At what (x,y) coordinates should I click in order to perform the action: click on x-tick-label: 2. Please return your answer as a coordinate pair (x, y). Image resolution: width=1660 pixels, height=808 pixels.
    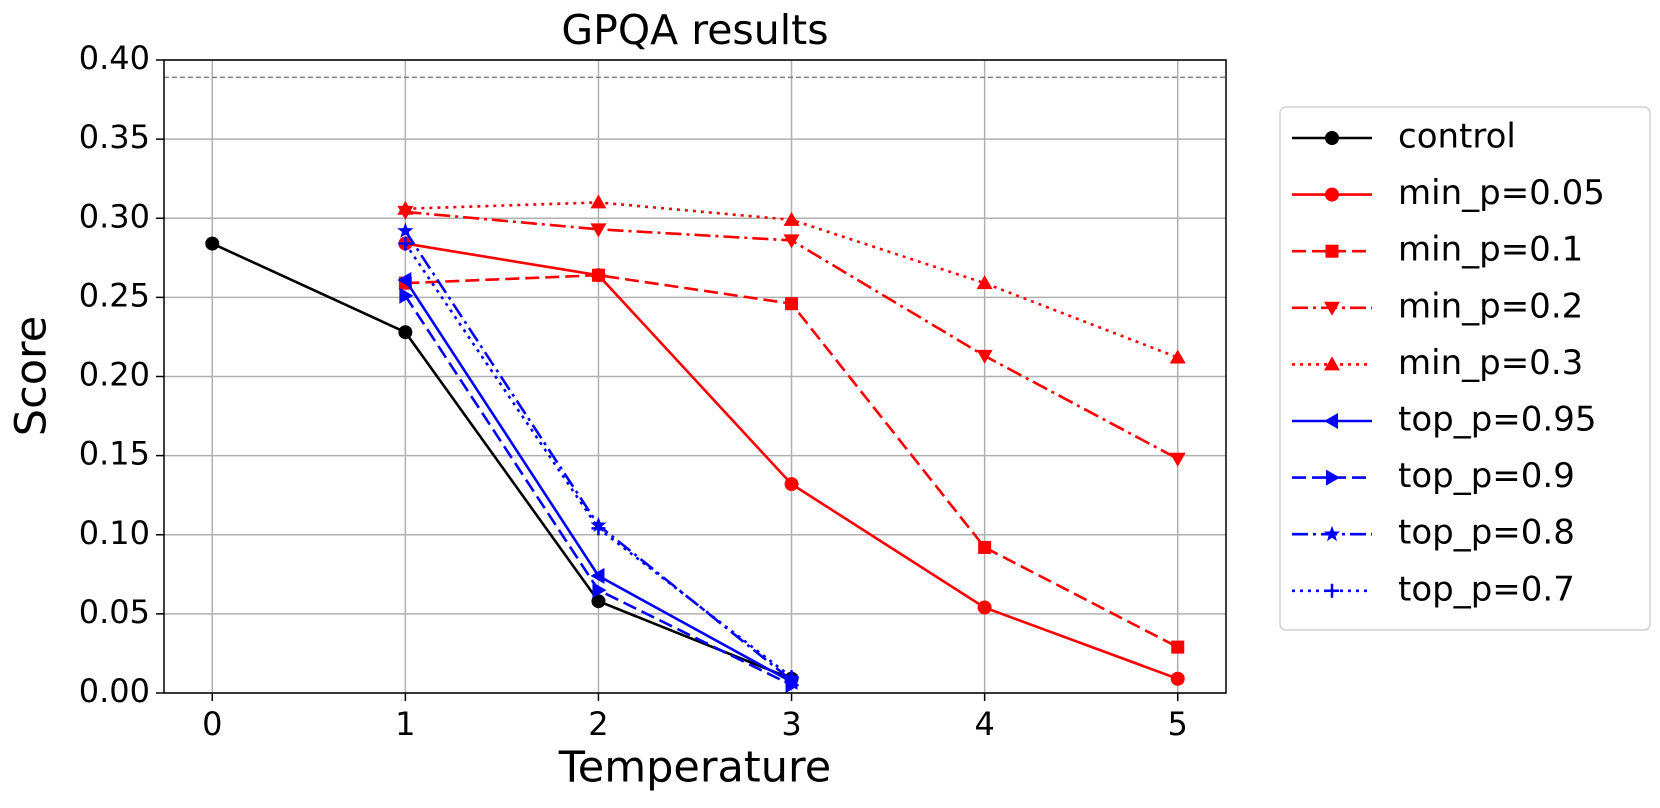
    Looking at the image, I should click on (598, 724).